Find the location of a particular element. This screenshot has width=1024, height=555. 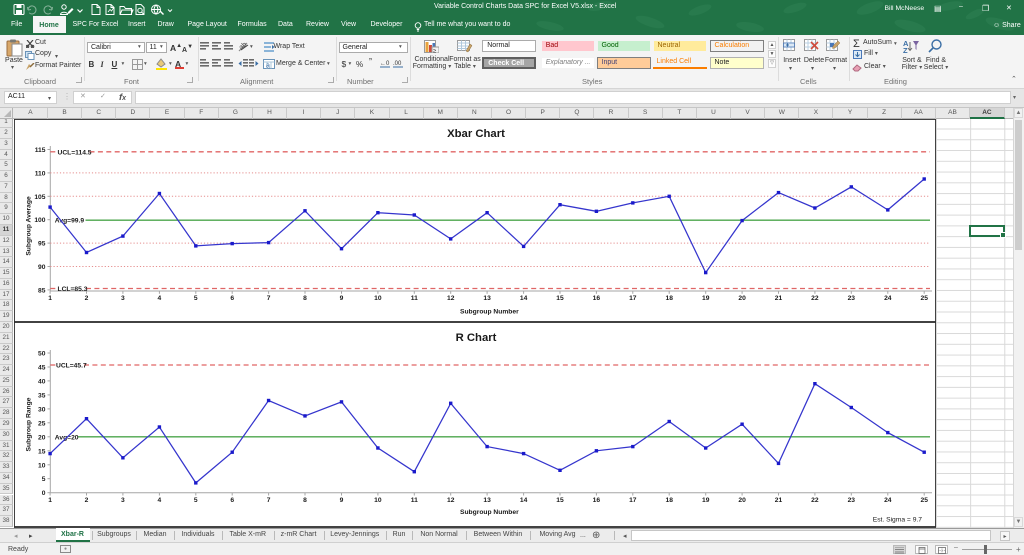

svg-text: R Chart is located at coordinates (476, 338).